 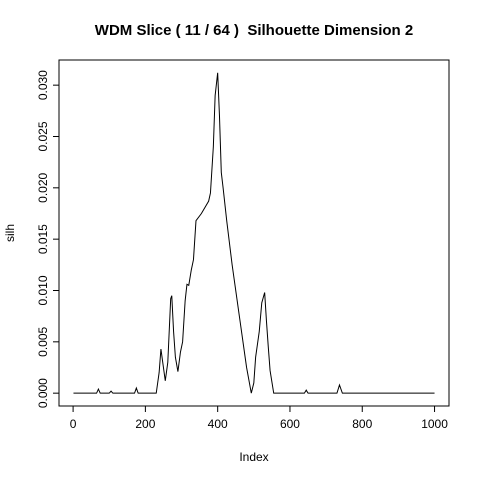 What do you see at coordinates (145, 424) in the screenshot?
I see `x-tick-label: 200` at bounding box center [145, 424].